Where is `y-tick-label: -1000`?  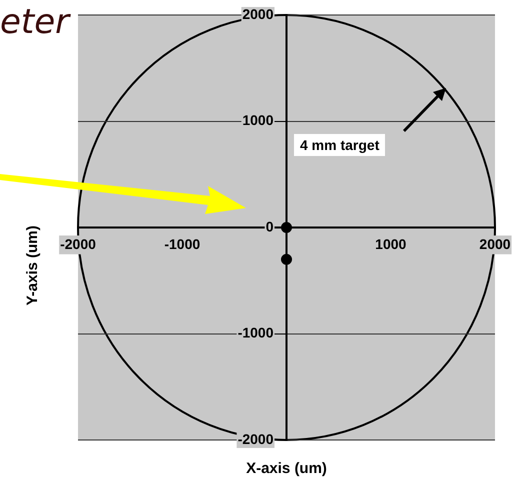
y-tick-label: -1000 is located at coordinates (256, 332).